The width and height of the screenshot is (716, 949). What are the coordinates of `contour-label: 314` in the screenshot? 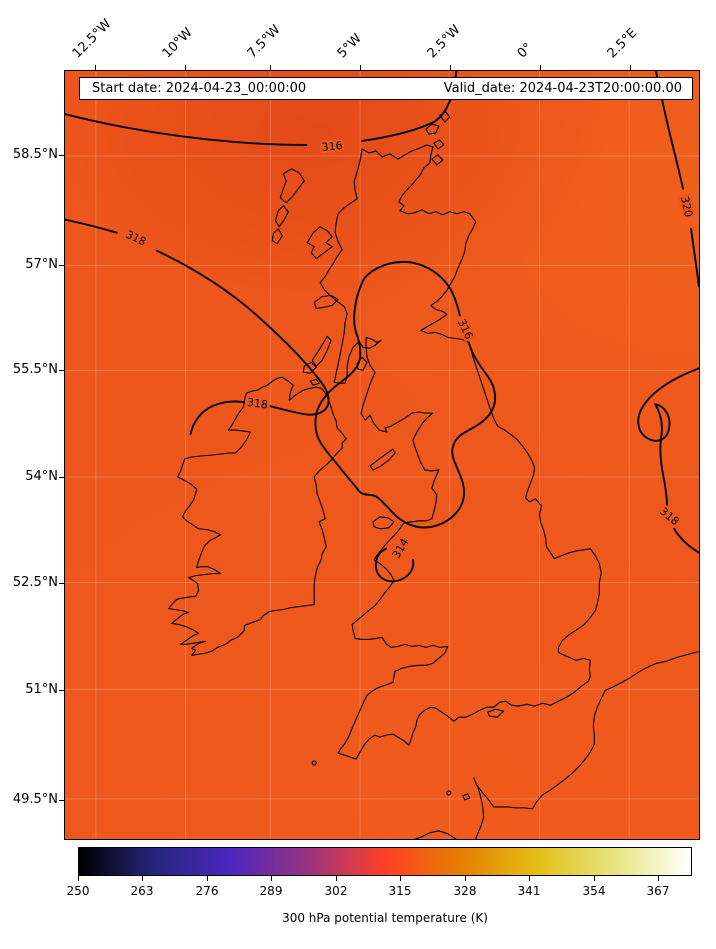 It's located at (401, 548).